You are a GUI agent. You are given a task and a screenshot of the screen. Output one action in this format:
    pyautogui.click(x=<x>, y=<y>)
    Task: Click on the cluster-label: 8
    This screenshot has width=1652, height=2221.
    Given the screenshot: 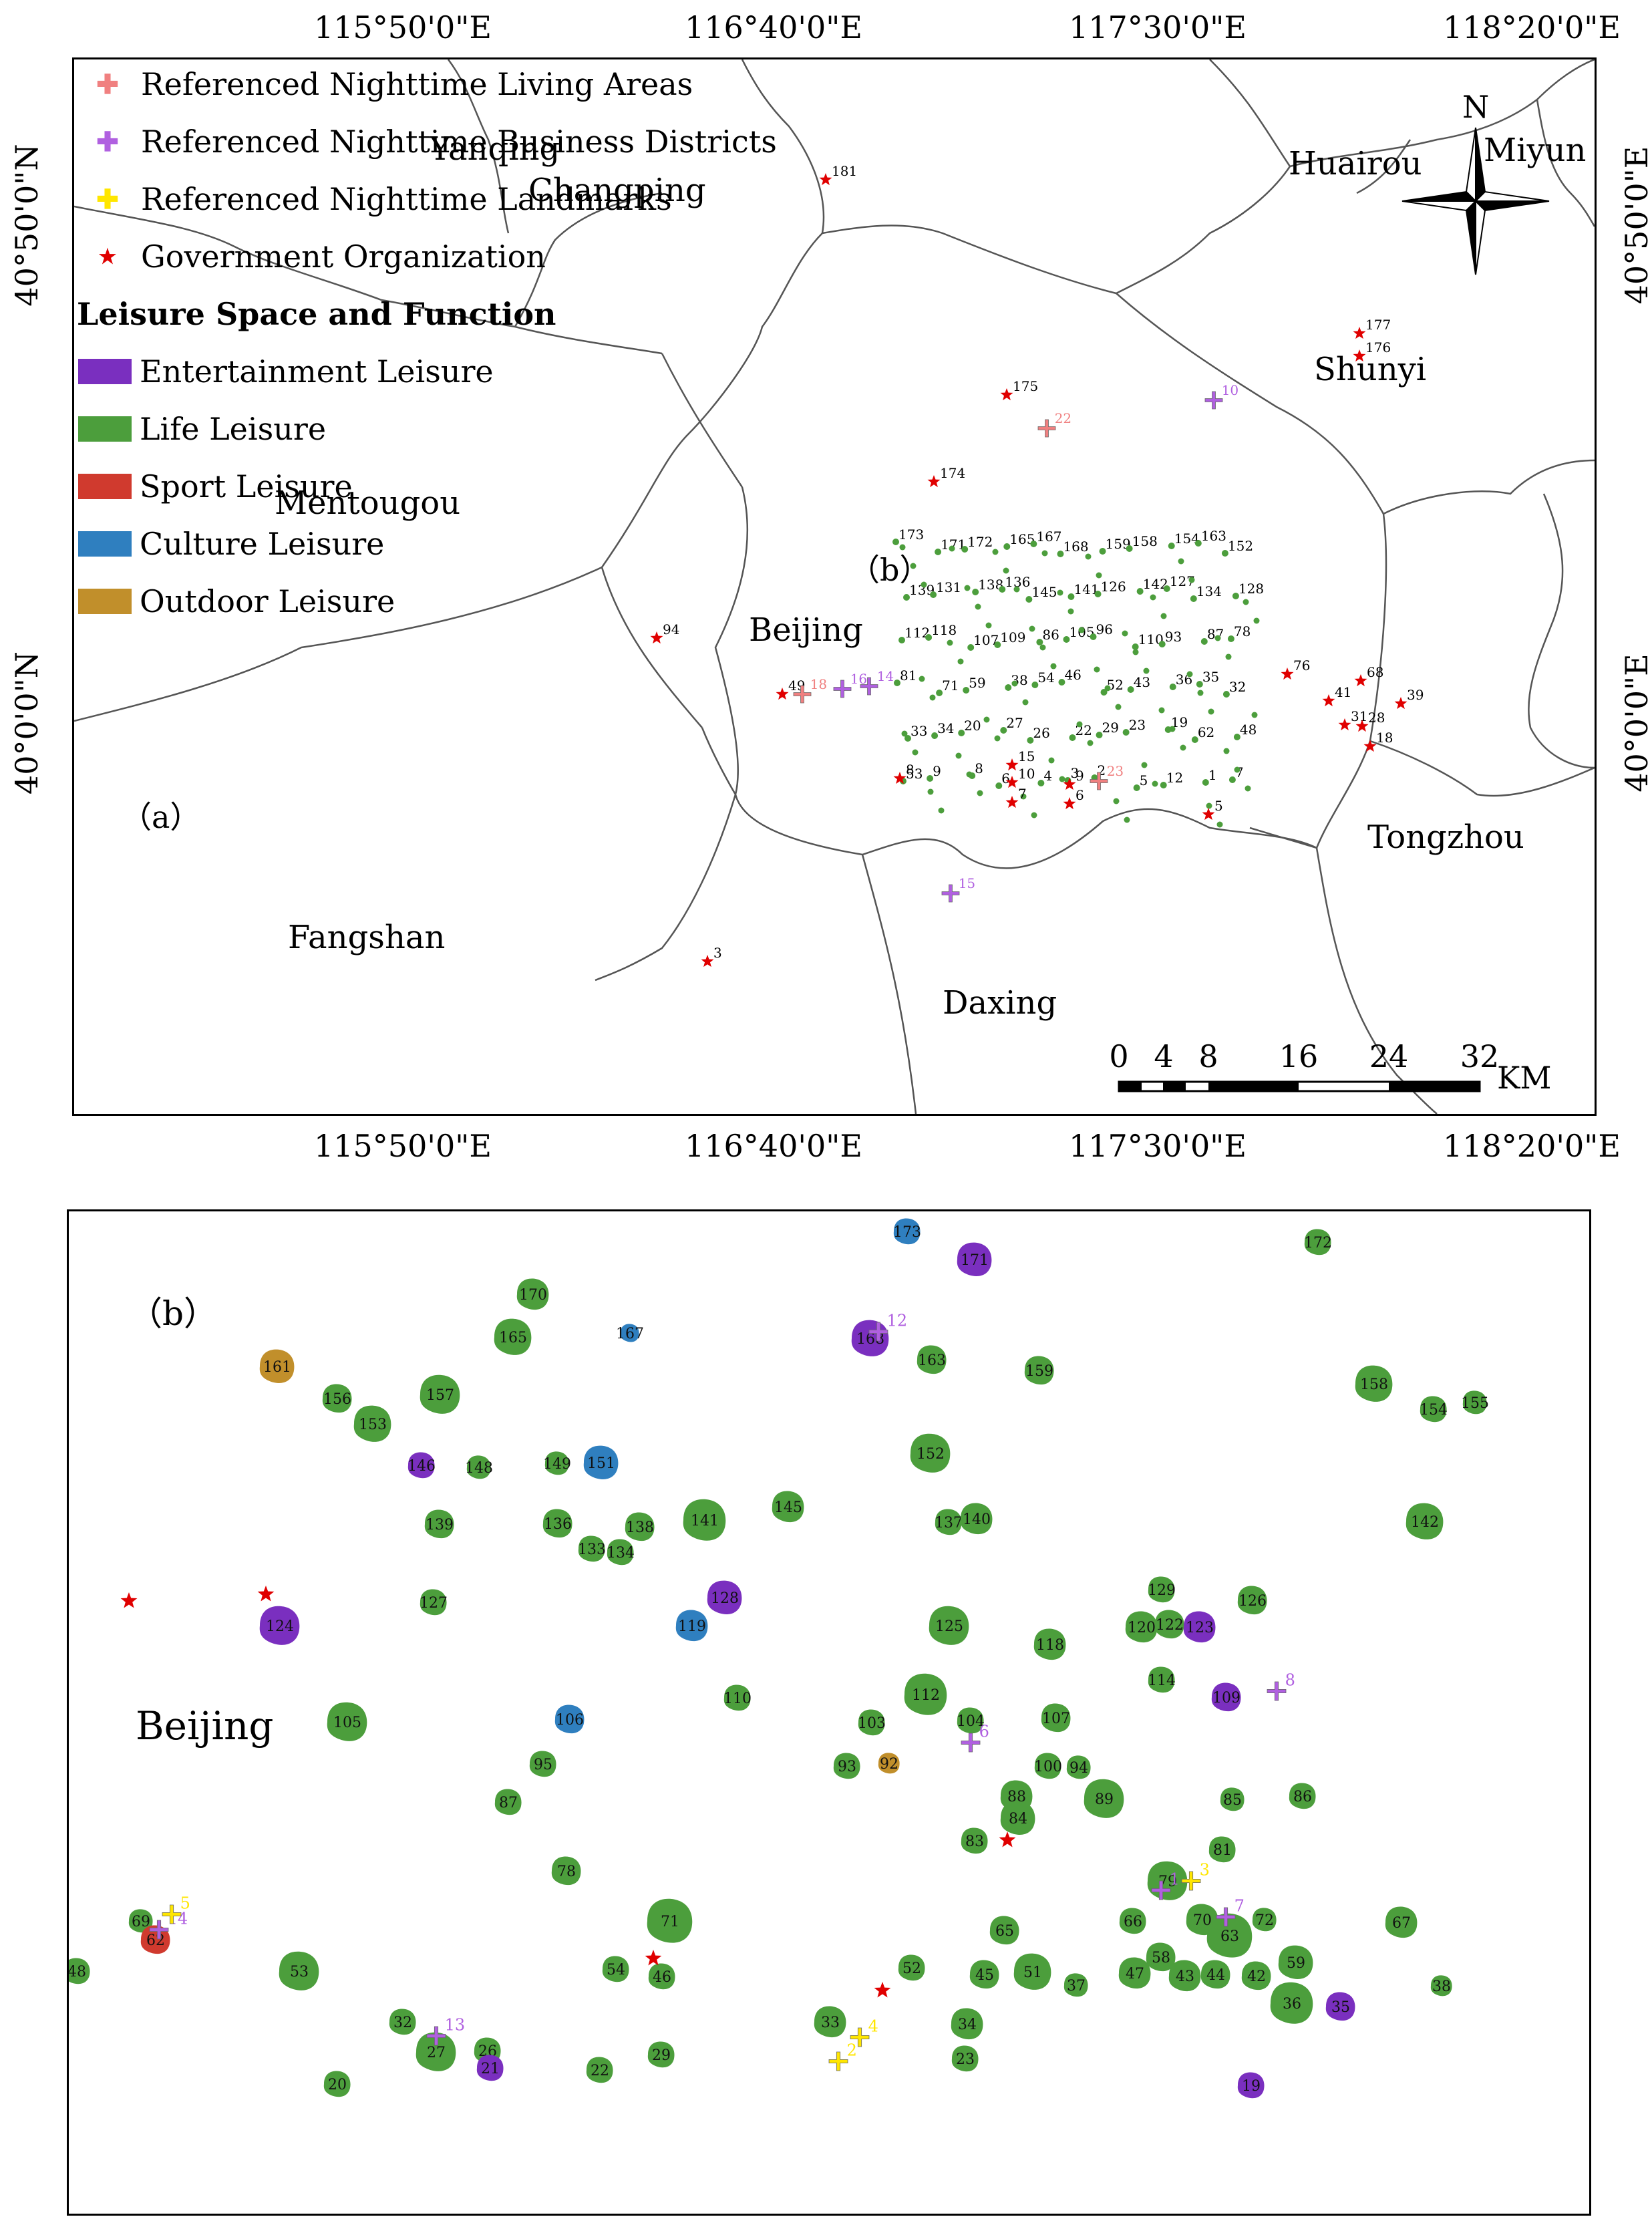 What is the action you would take?
    pyautogui.click(x=979, y=768)
    